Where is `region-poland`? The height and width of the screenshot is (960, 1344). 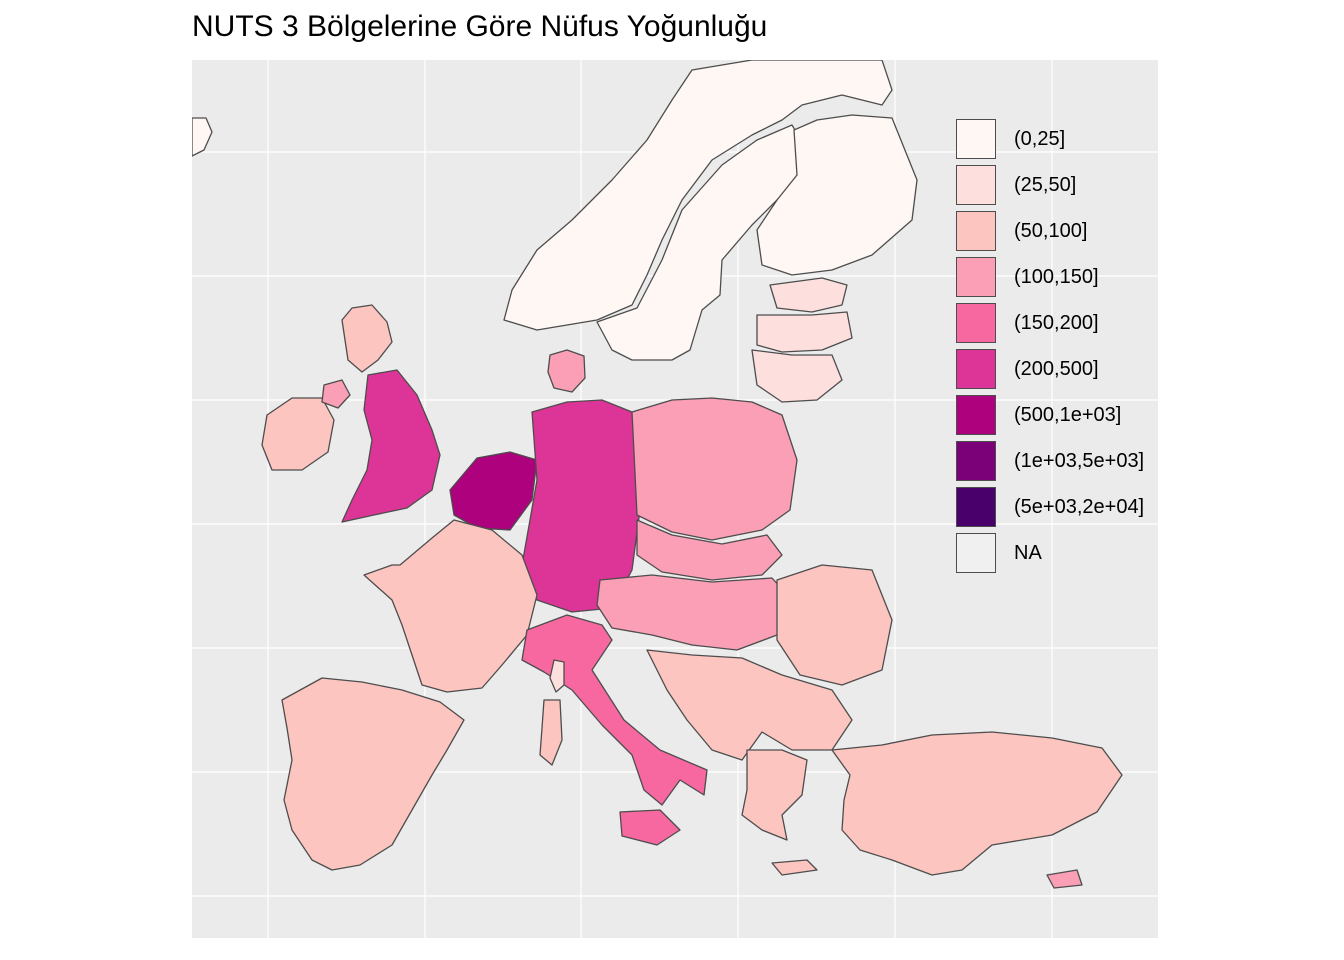 region-poland is located at coordinates (714, 469).